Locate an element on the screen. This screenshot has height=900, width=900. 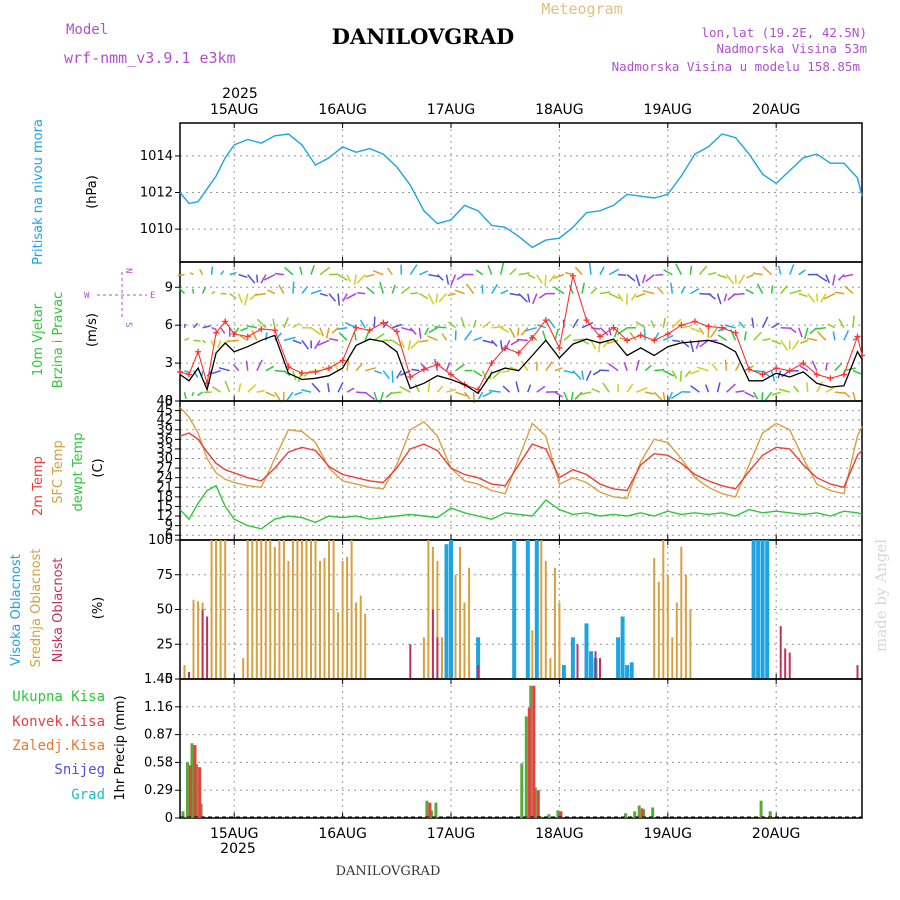
footer-station: DANILOVGRAD is located at coordinates (388, 871).